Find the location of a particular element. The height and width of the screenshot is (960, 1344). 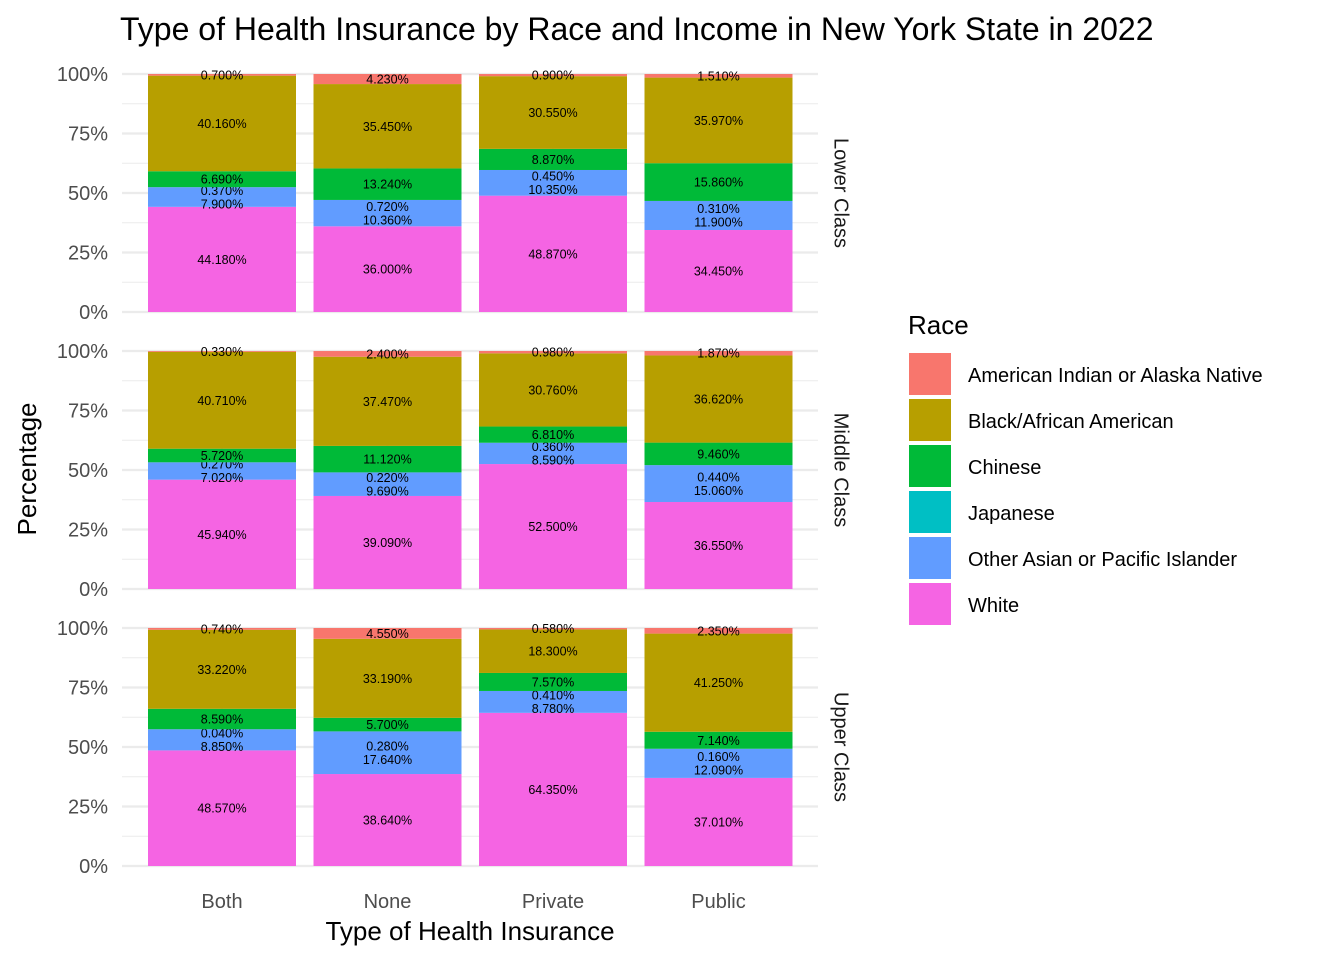

data-label: 39.090% is located at coordinates (387, 543).